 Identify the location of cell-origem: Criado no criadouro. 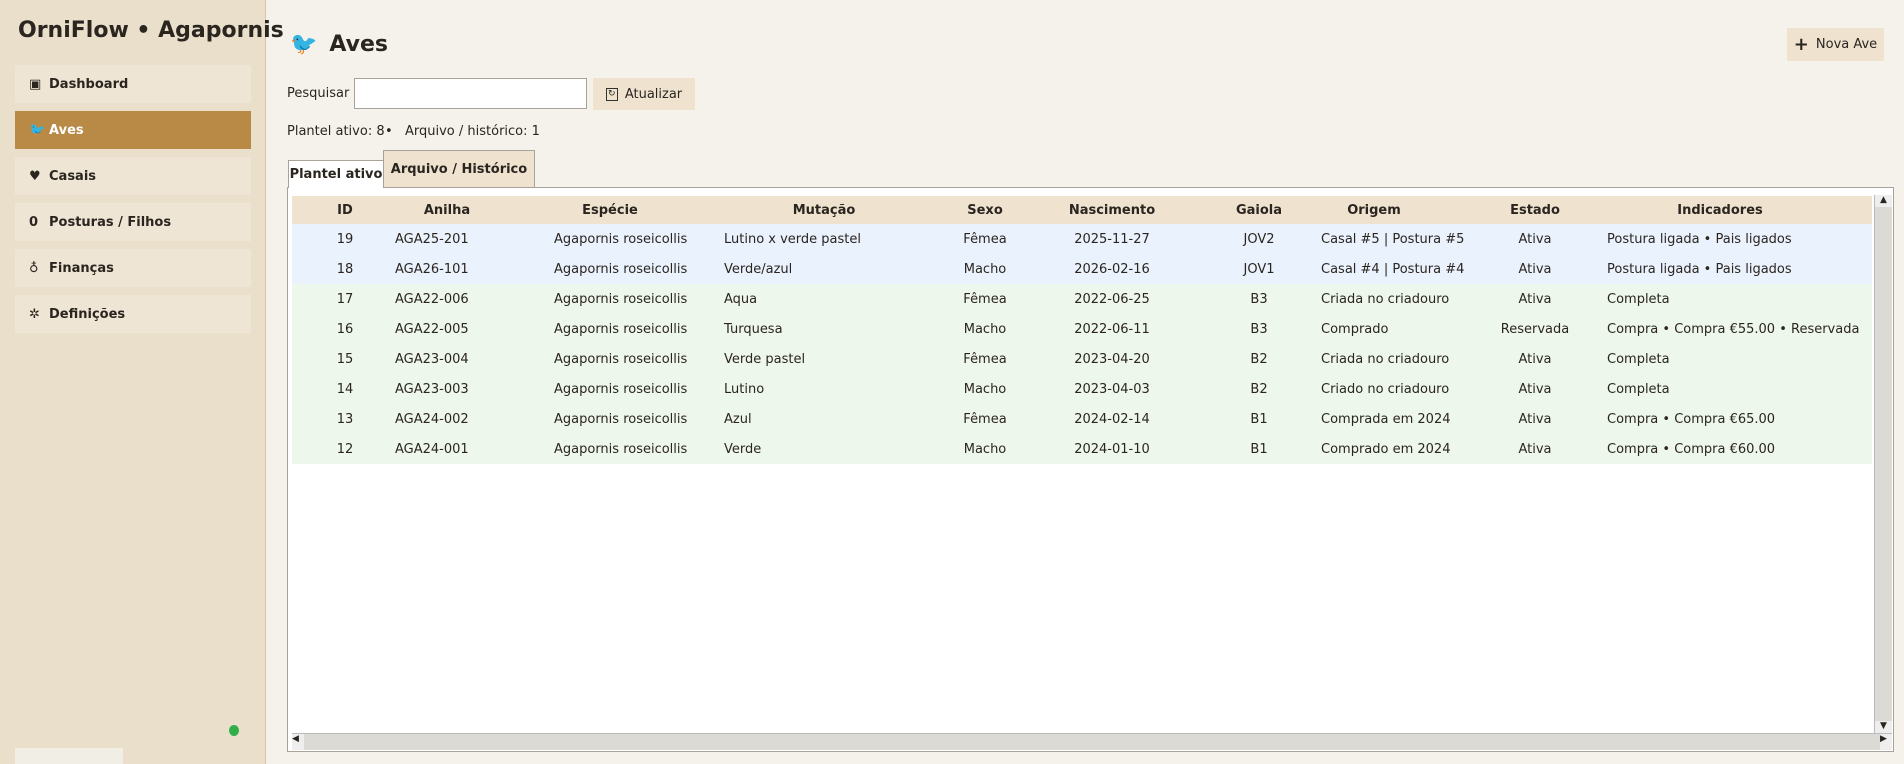
(1385, 389).